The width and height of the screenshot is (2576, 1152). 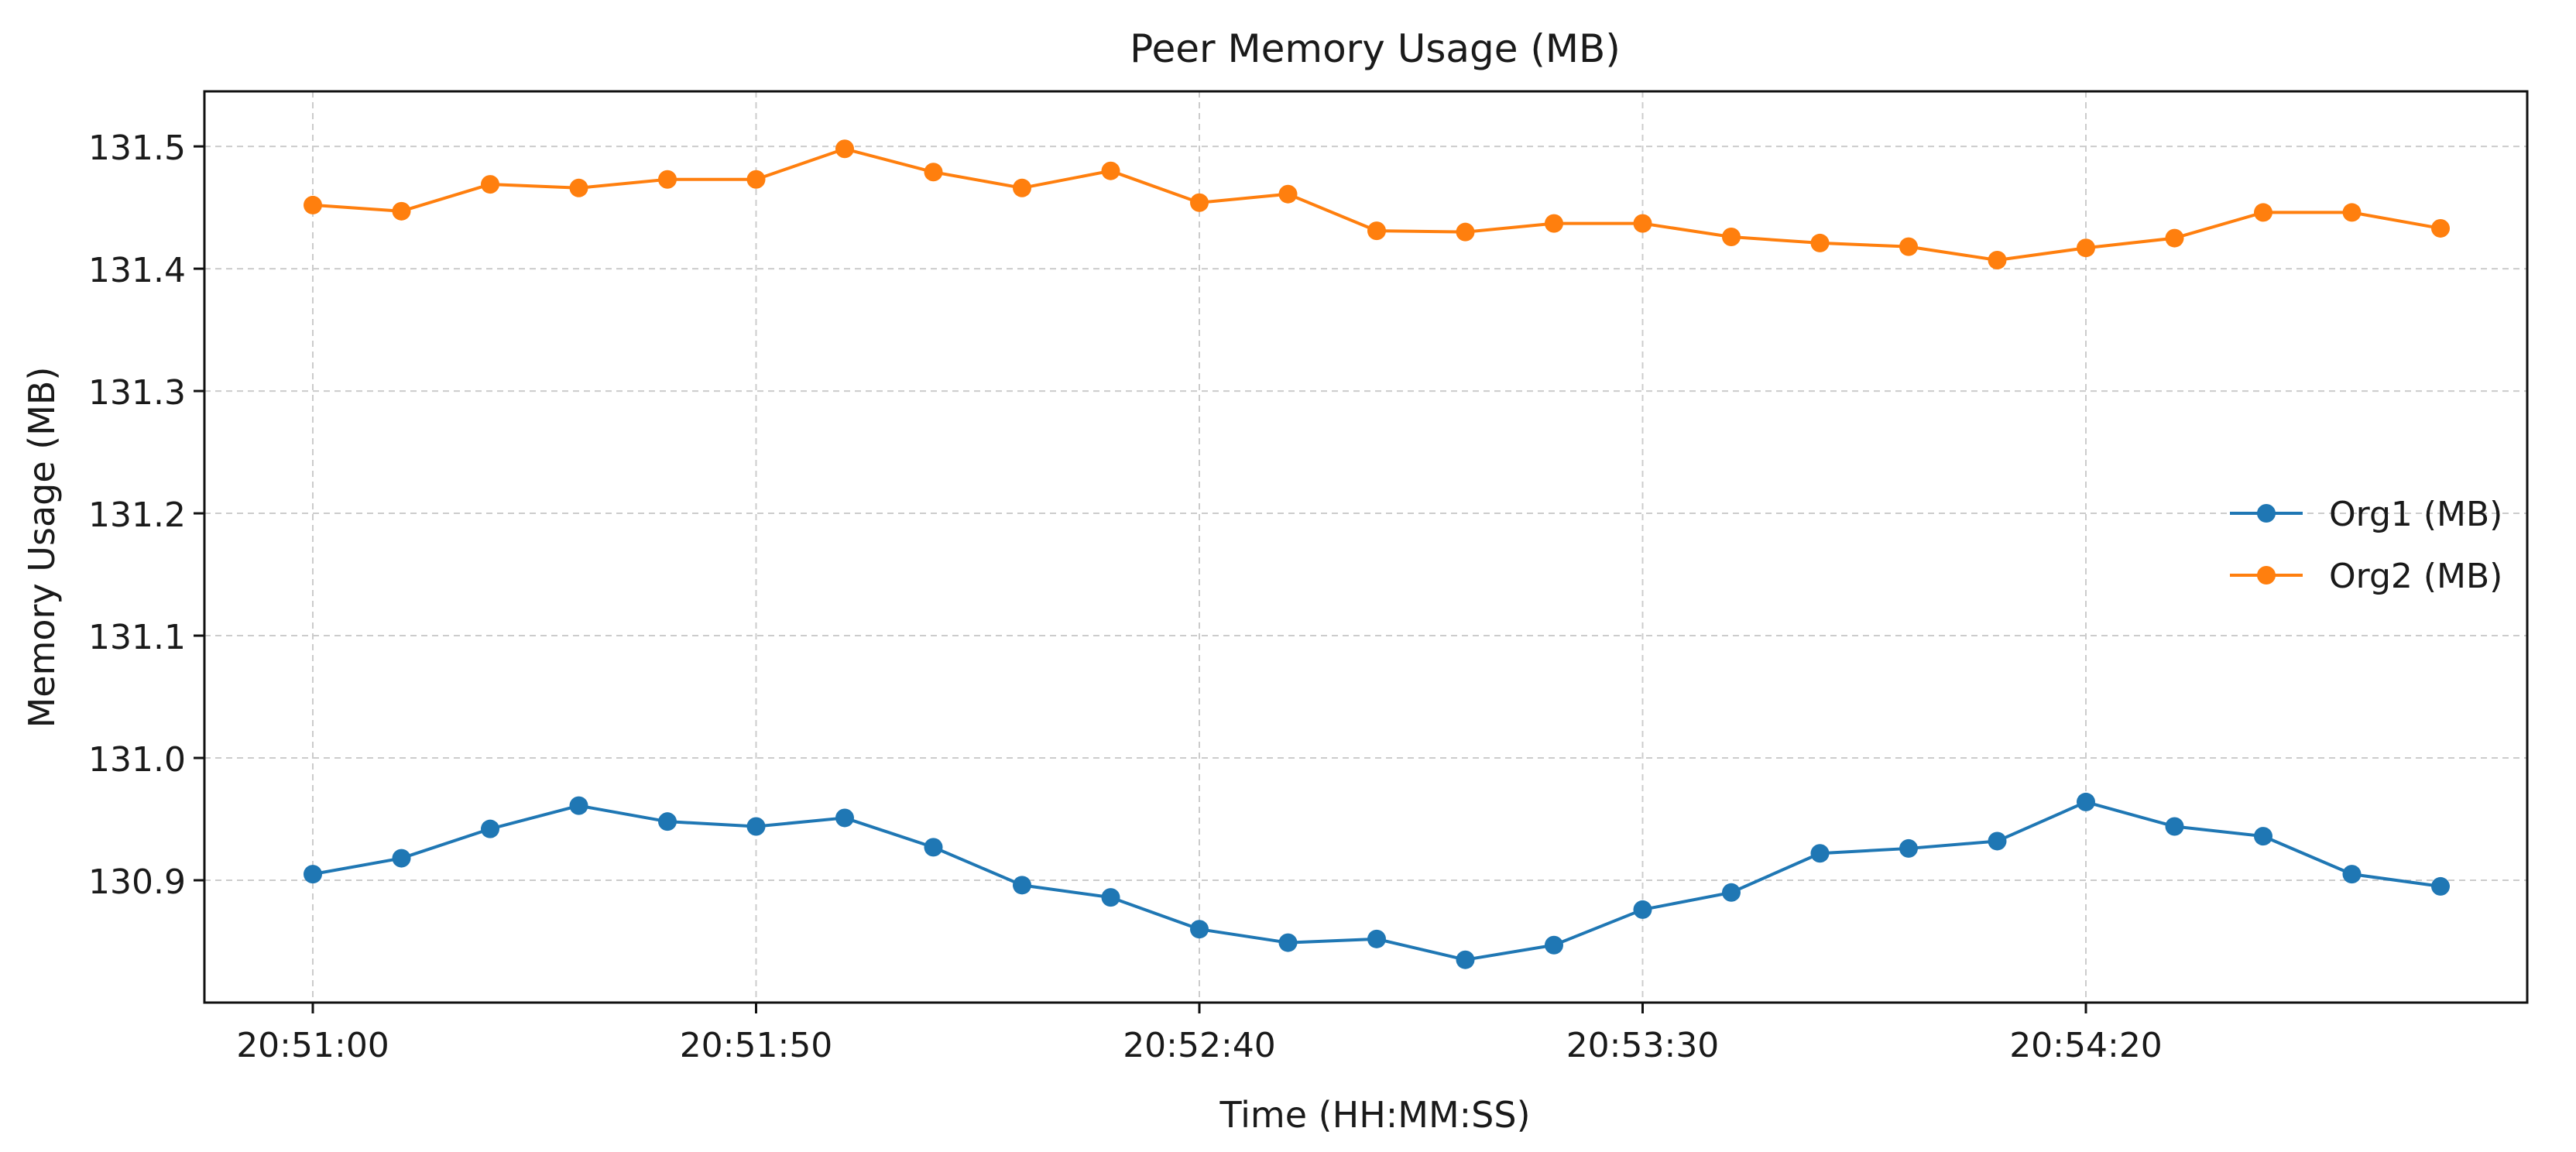 I want to click on x-tick-label: 20:54:20, so click(x=2086, y=1045).